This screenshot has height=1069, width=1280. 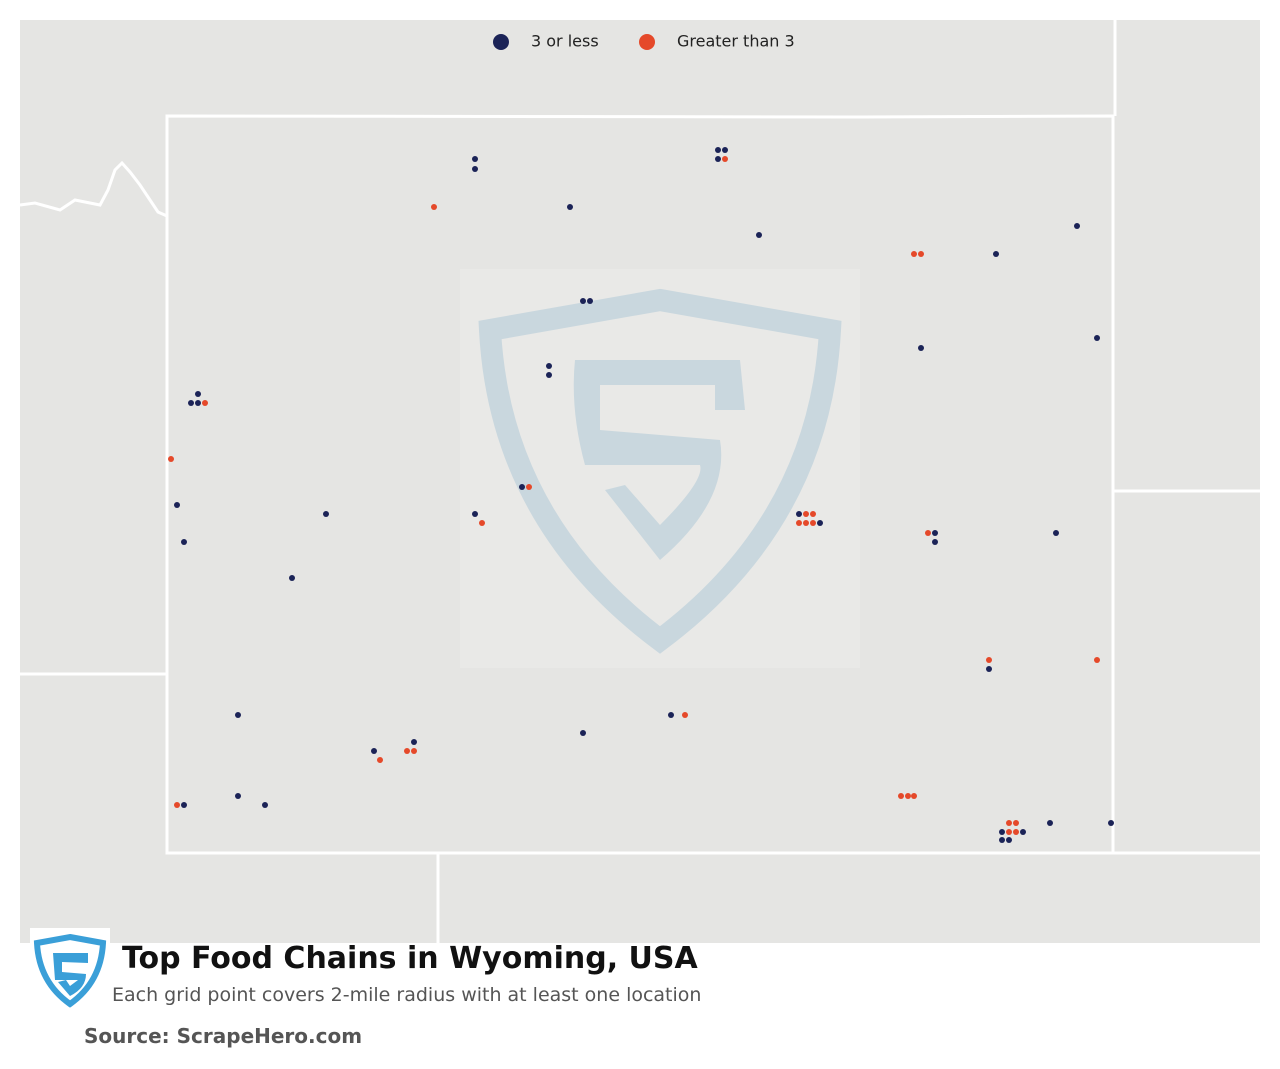 What do you see at coordinates (565, 41) in the screenshot?
I see `legend-label: 3 or less` at bounding box center [565, 41].